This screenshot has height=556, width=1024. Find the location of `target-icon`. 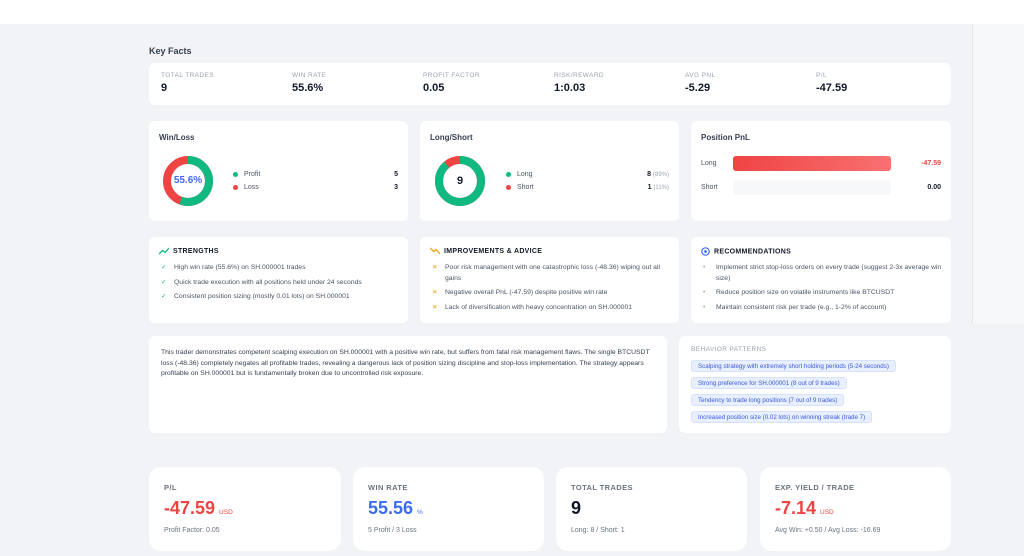

target-icon is located at coordinates (705, 251).